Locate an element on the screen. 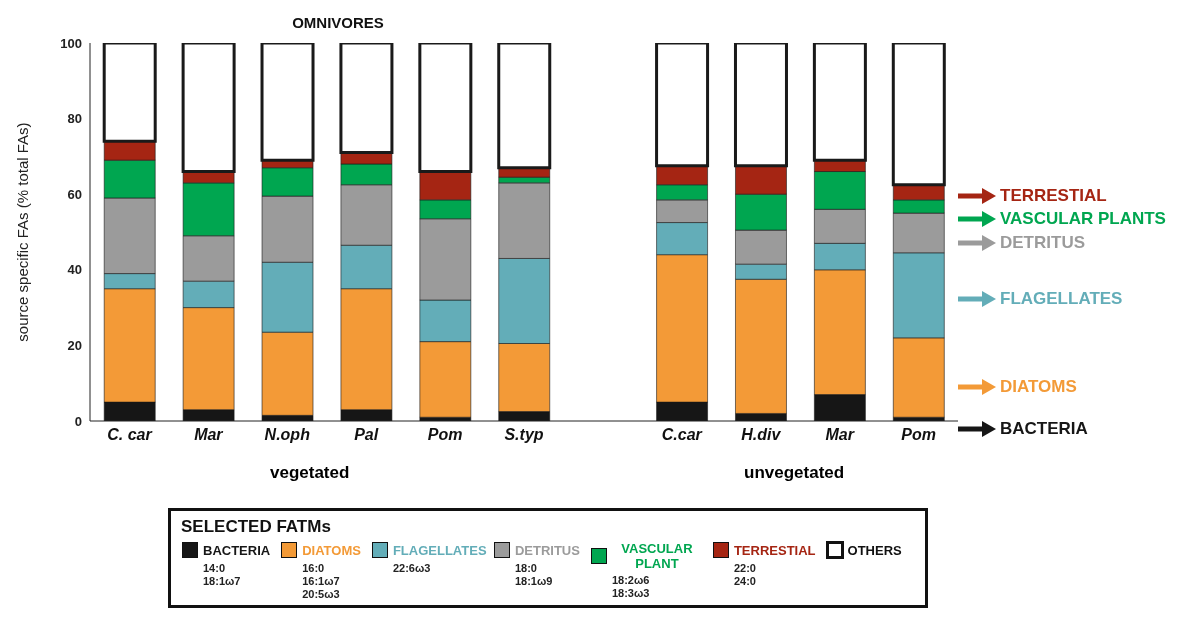 This screenshot has width=1192, height=617. text: unvegetated is located at coordinates (794, 473).